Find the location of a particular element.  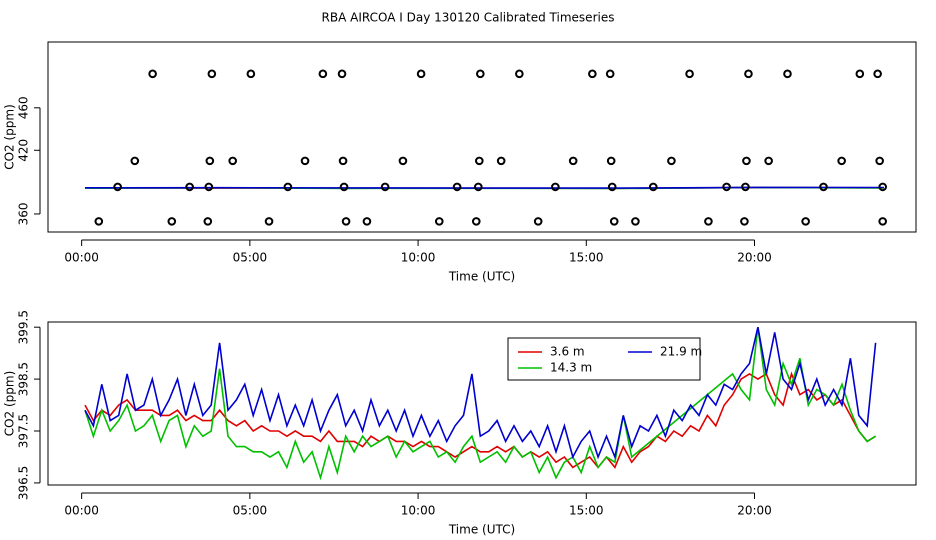

legend-label: 14.3 m is located at coordinates (571, 368).